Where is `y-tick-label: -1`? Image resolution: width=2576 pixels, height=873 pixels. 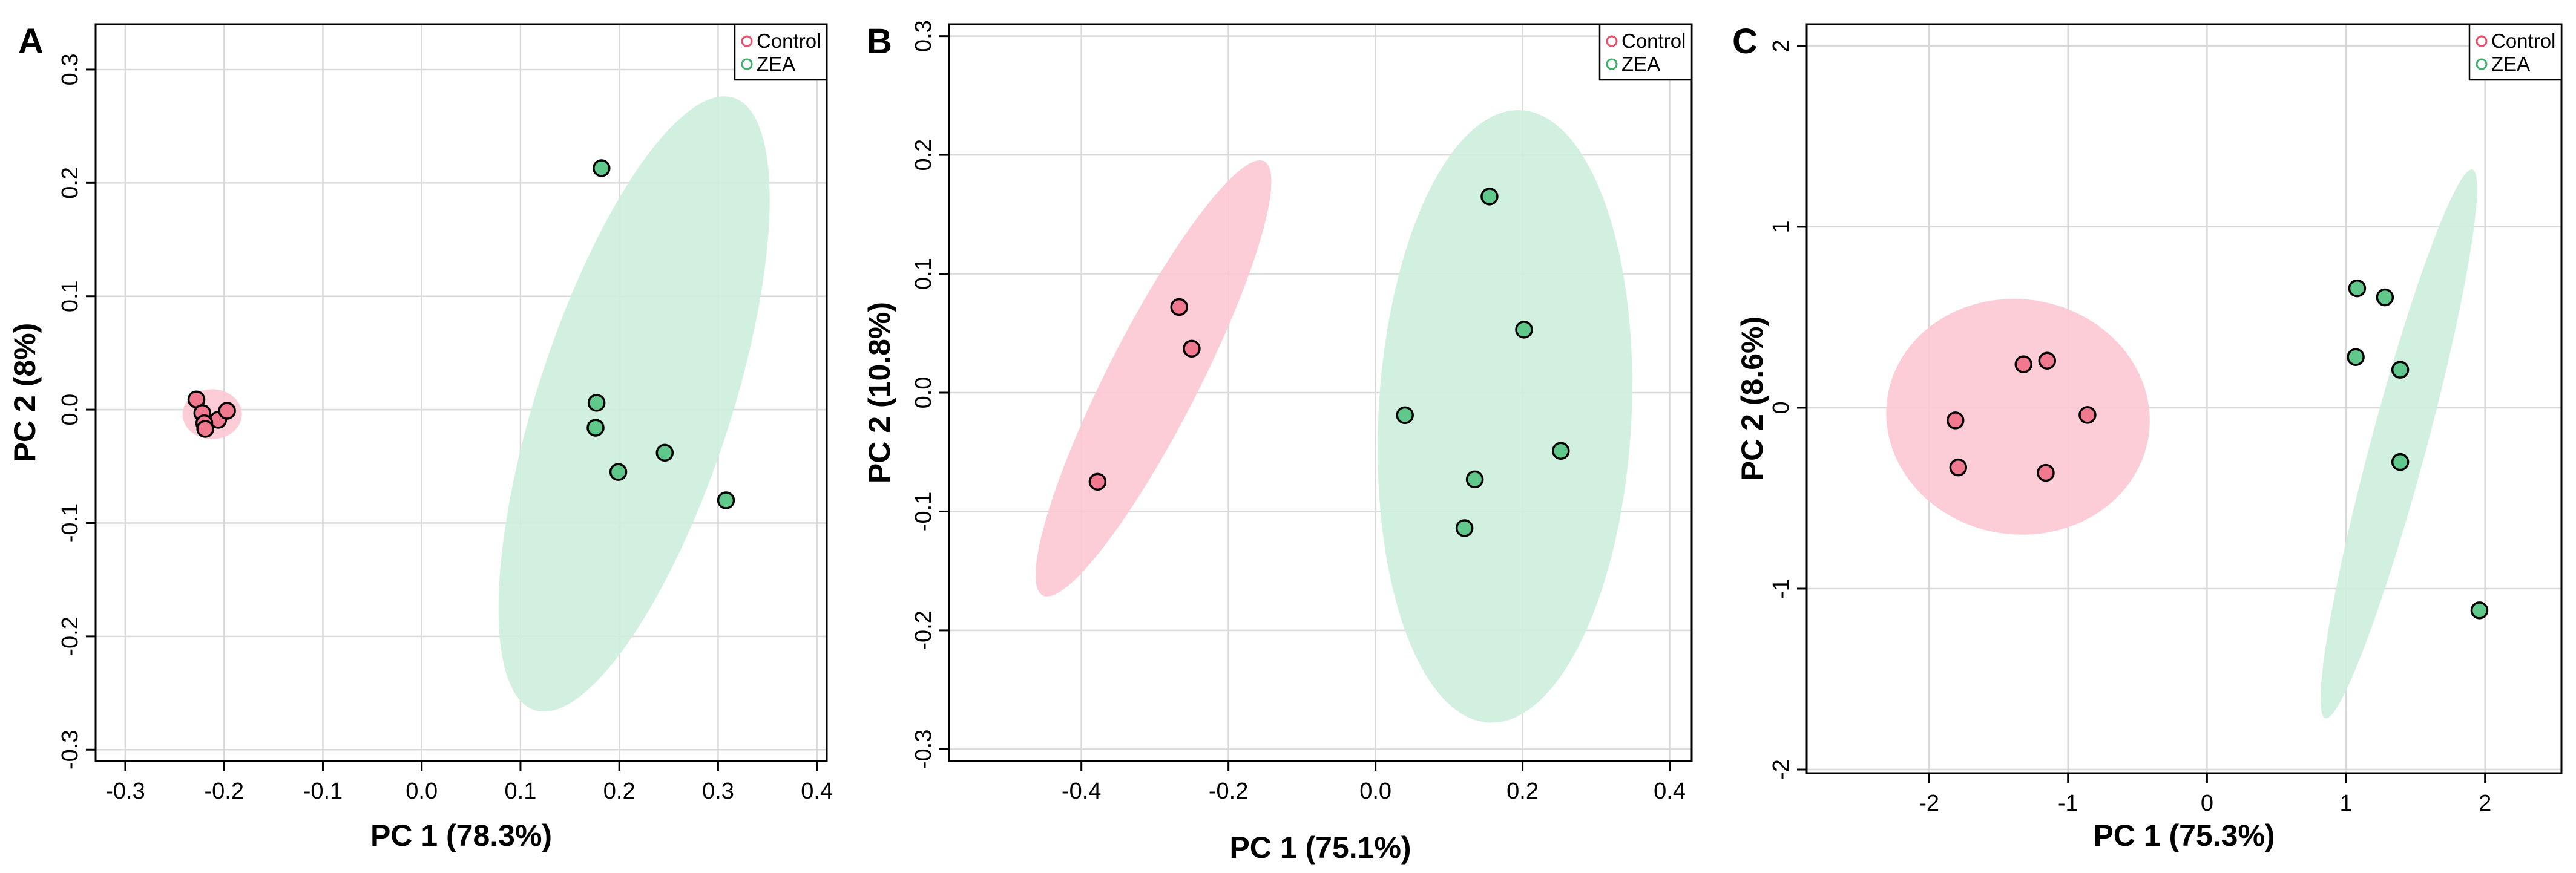
y-tick-label: -1 is located at coordinates (1781, 588).